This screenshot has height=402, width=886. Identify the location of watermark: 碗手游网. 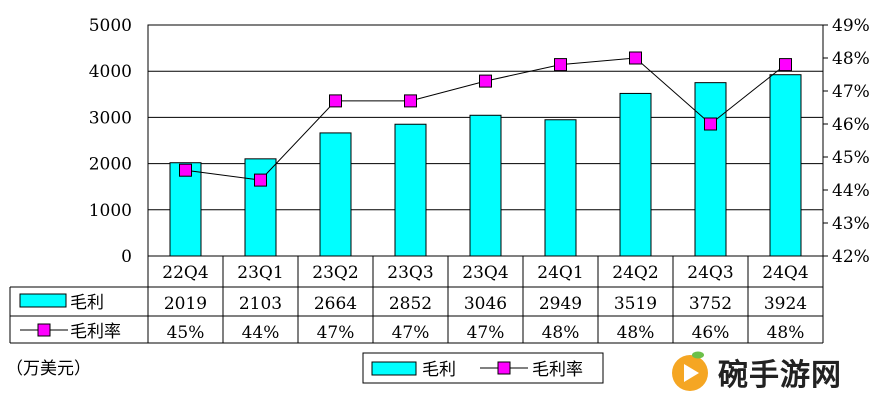
(773, 371).